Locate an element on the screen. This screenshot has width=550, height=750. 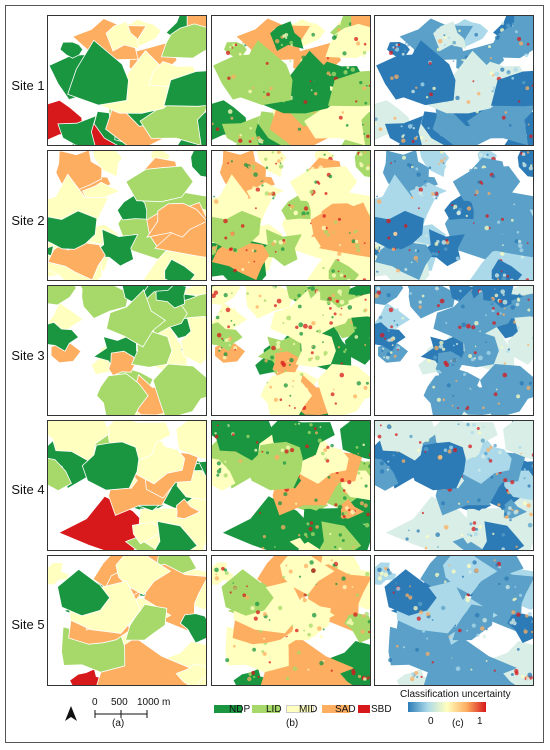
map-panel-site5-c is located at coordinates (454, 620).